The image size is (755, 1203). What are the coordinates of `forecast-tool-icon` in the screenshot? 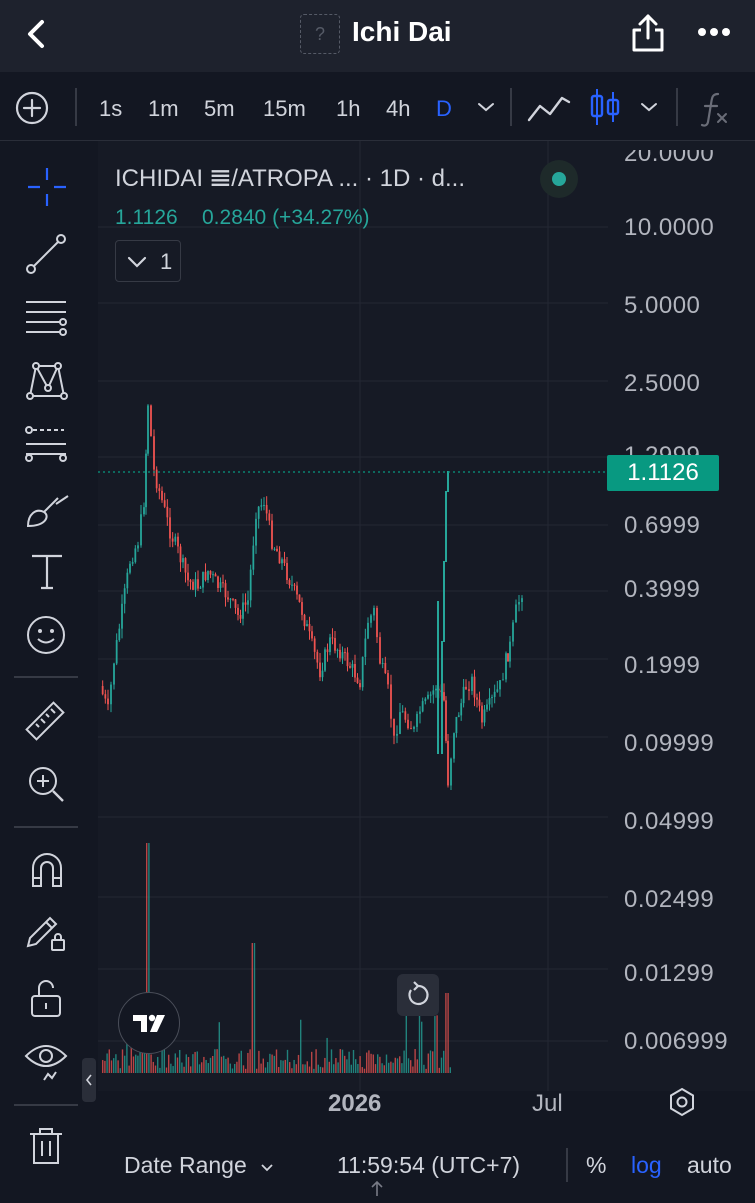 It's located at (46, 444).